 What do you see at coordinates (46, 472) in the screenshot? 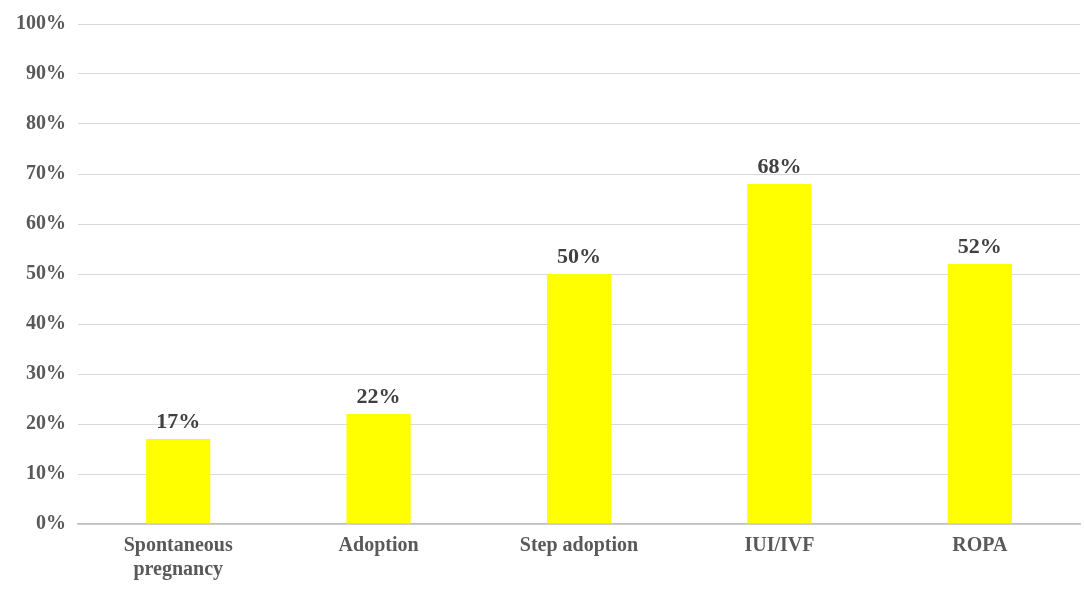
I see `y-tick-label: 10%` at bounding box center [46, 472].